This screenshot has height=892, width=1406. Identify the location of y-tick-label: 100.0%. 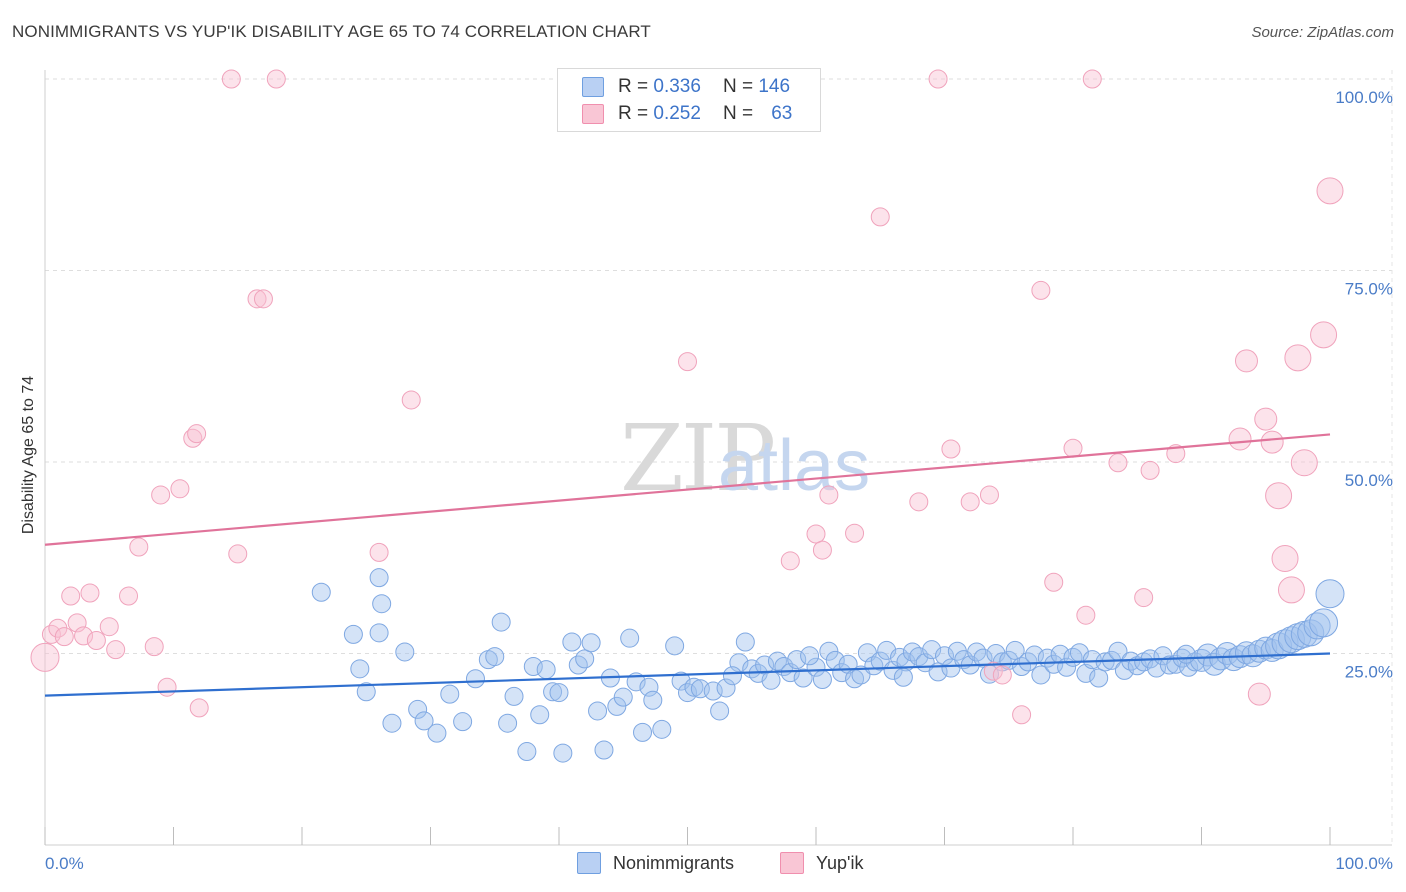
(1364, 97).